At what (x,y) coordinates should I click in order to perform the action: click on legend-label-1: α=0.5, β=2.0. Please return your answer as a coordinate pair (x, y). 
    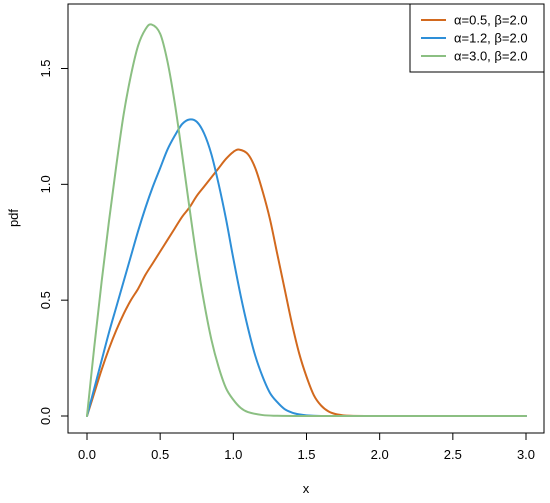
    Looking at the image, I should click on (491, 20).